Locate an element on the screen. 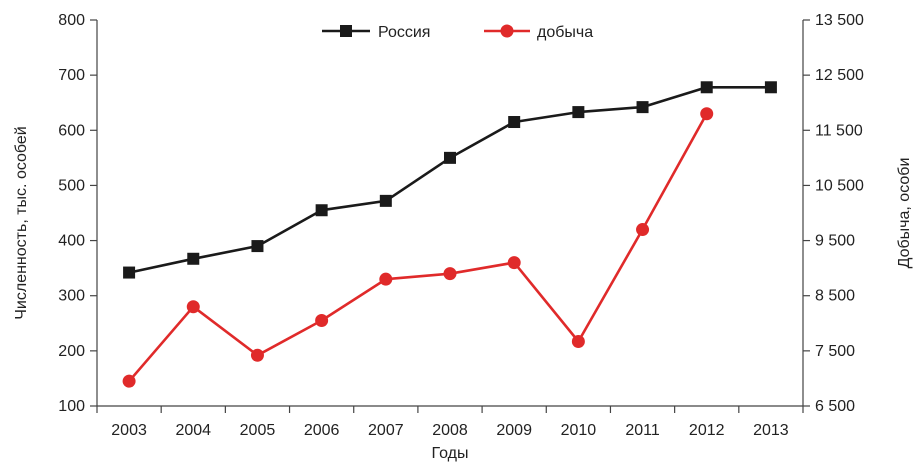  y2-tick-label: 11 500 is located at coordinates (839, 130).